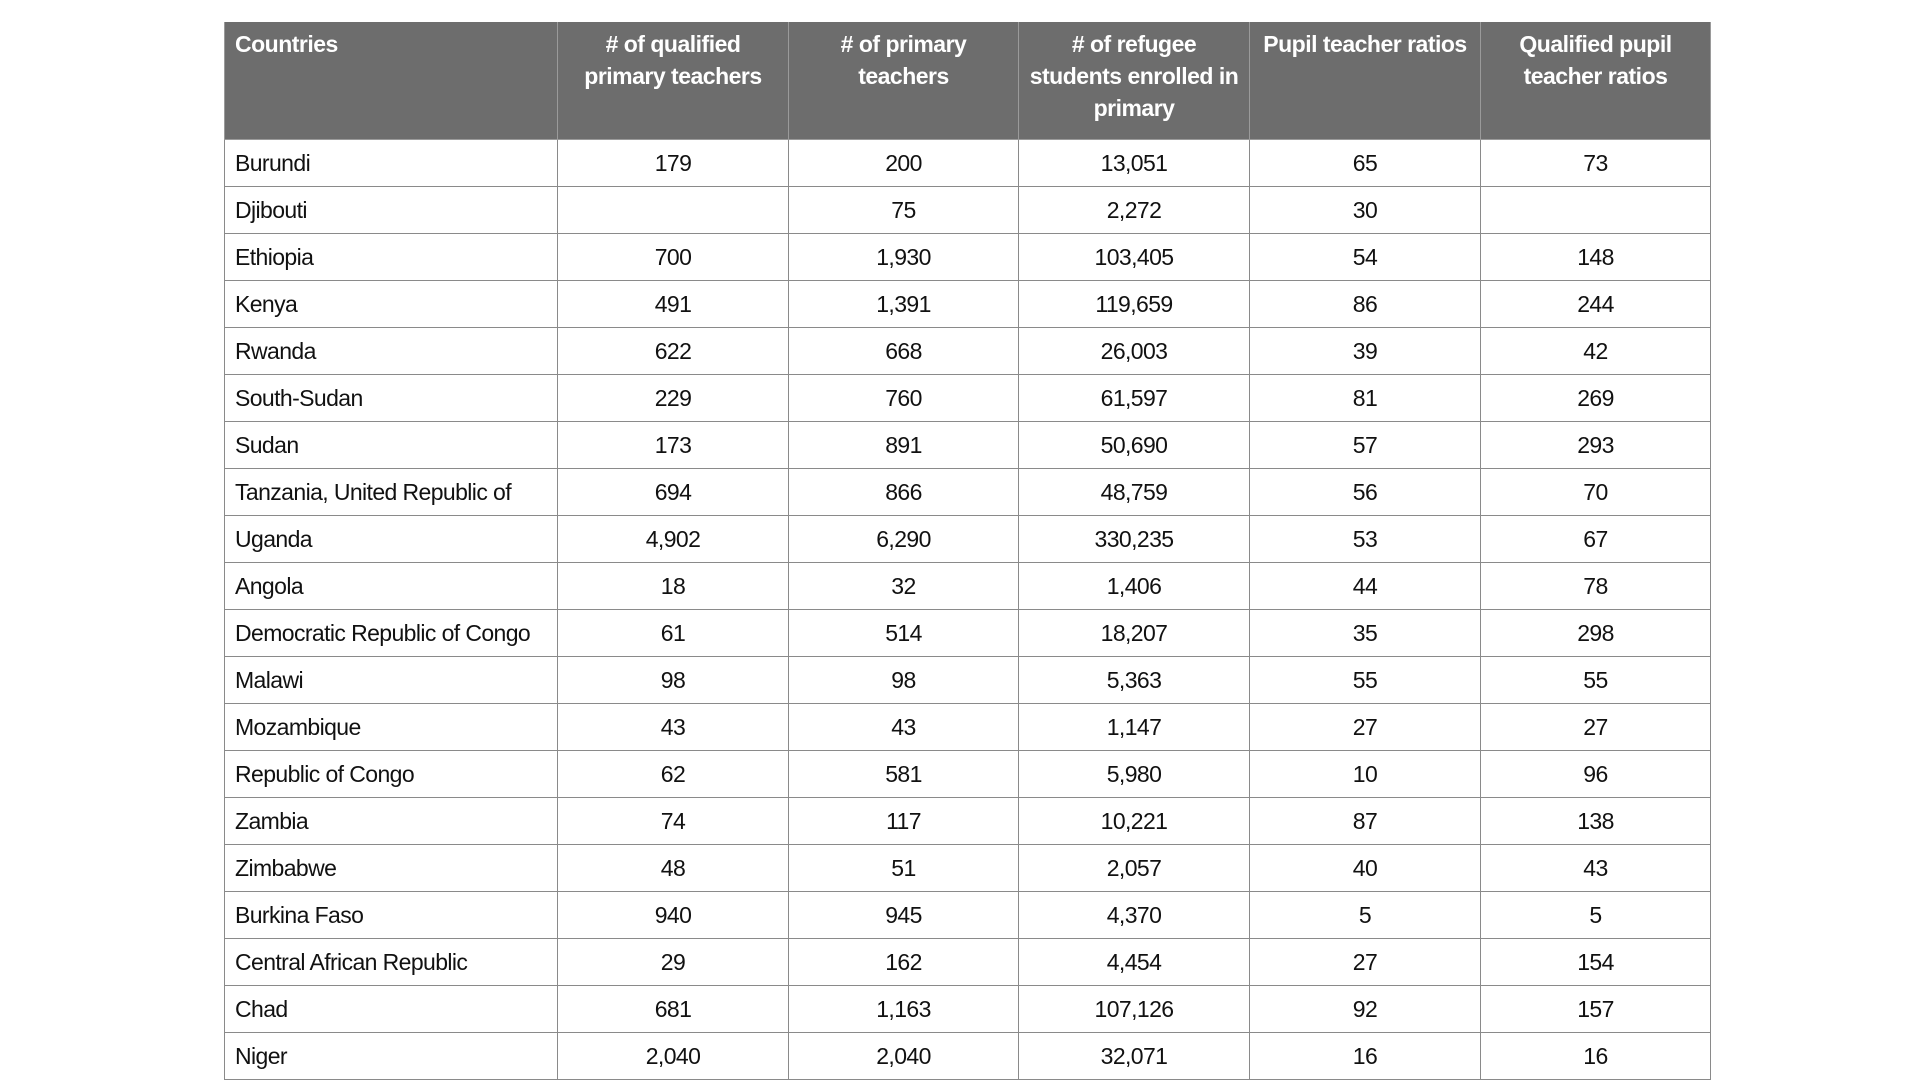  I want to click on country-cell: Sudan, so click(391, 445).